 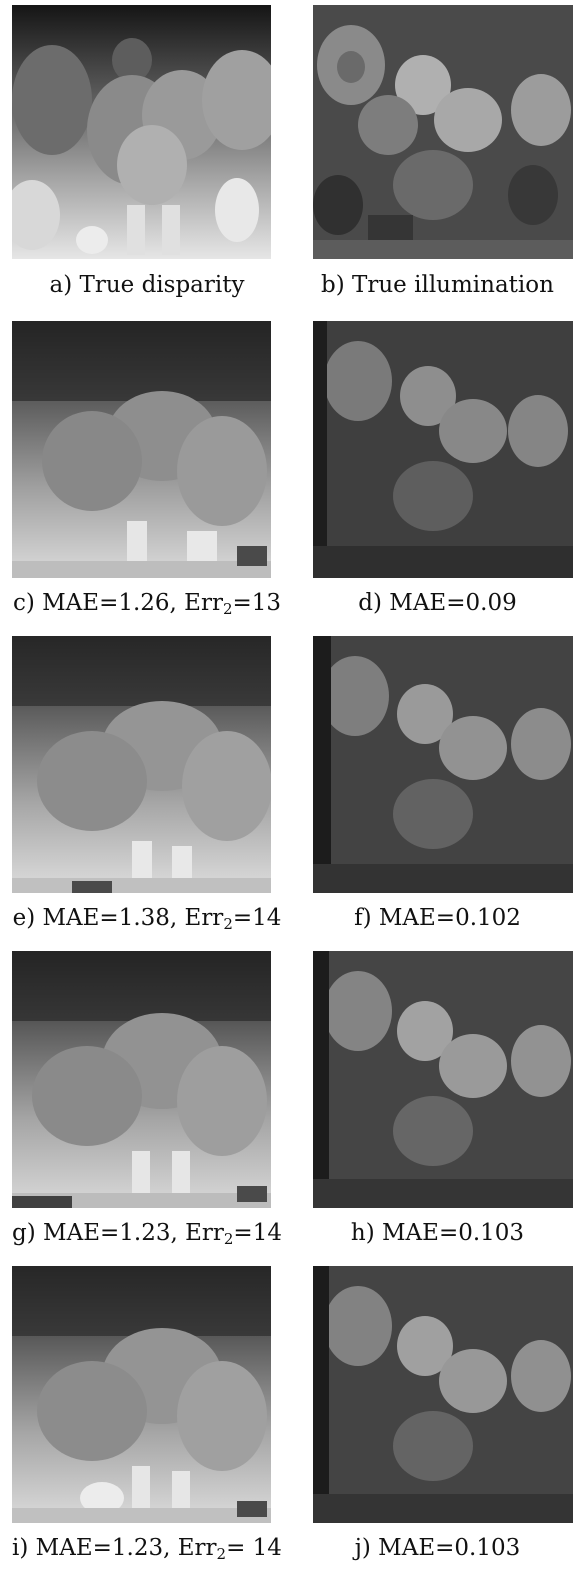 I want to click on caption-g-suffix: =14, so click(x=257, y=1233).